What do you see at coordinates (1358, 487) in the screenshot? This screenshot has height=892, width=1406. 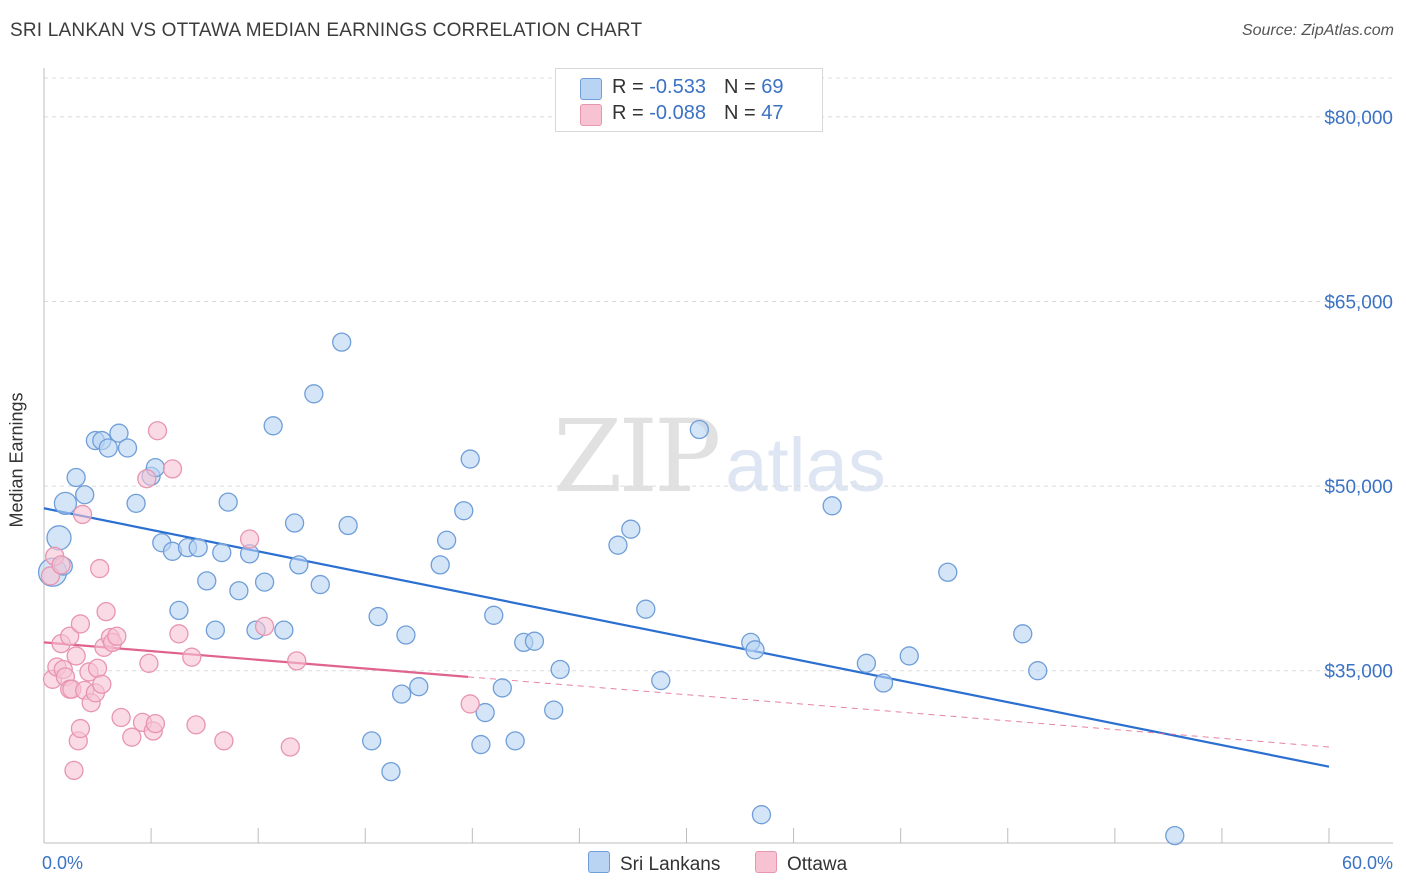 I see `y-tick-label: $50,000` at bounding box center [1358, 487].